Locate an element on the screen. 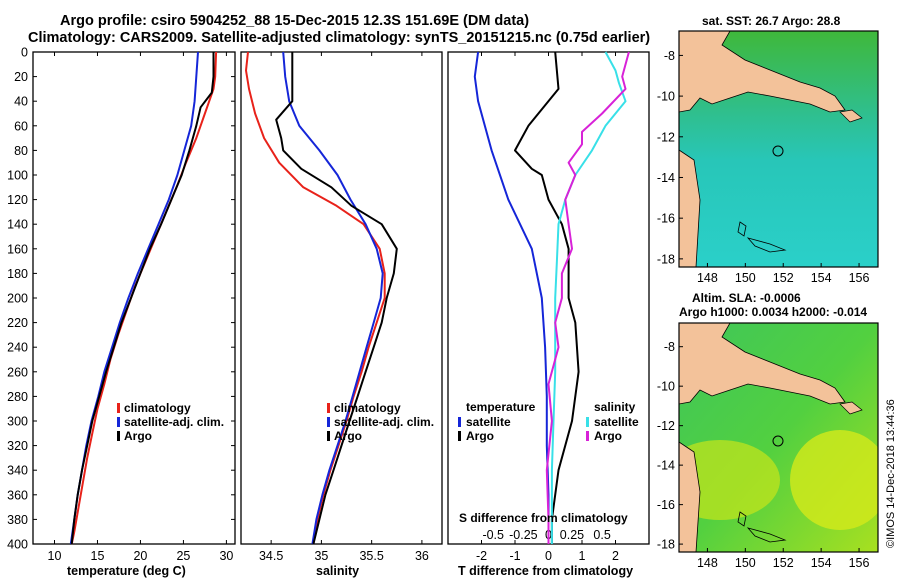 This screenshot has height=580, width=900. difference-tick-label: 2 is located at coordinates (615, 556).